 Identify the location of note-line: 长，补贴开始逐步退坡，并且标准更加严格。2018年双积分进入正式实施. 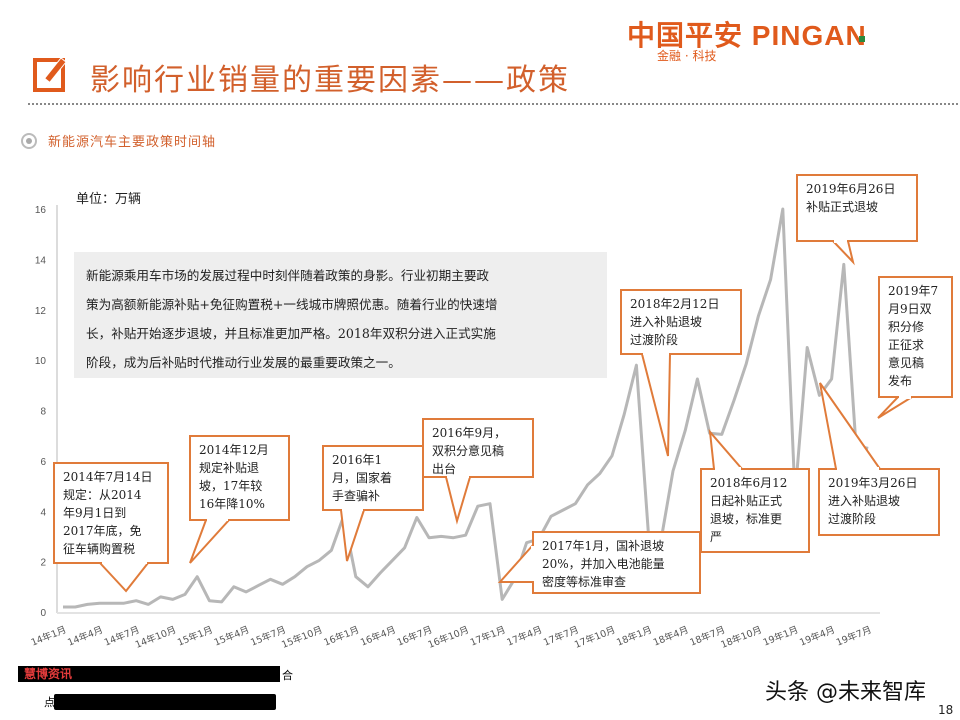
(291, 333).